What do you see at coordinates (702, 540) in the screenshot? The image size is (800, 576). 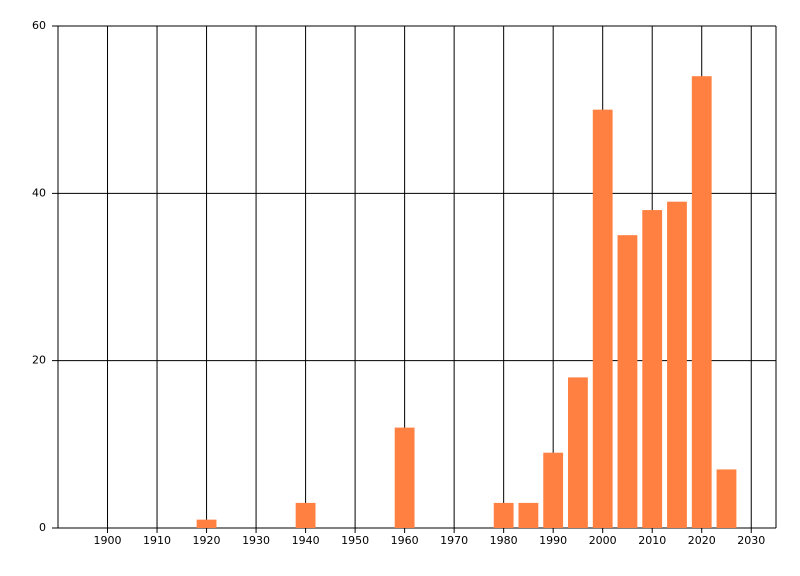 I see `x-tick-label: 2020` at bounding box center [702, 540].